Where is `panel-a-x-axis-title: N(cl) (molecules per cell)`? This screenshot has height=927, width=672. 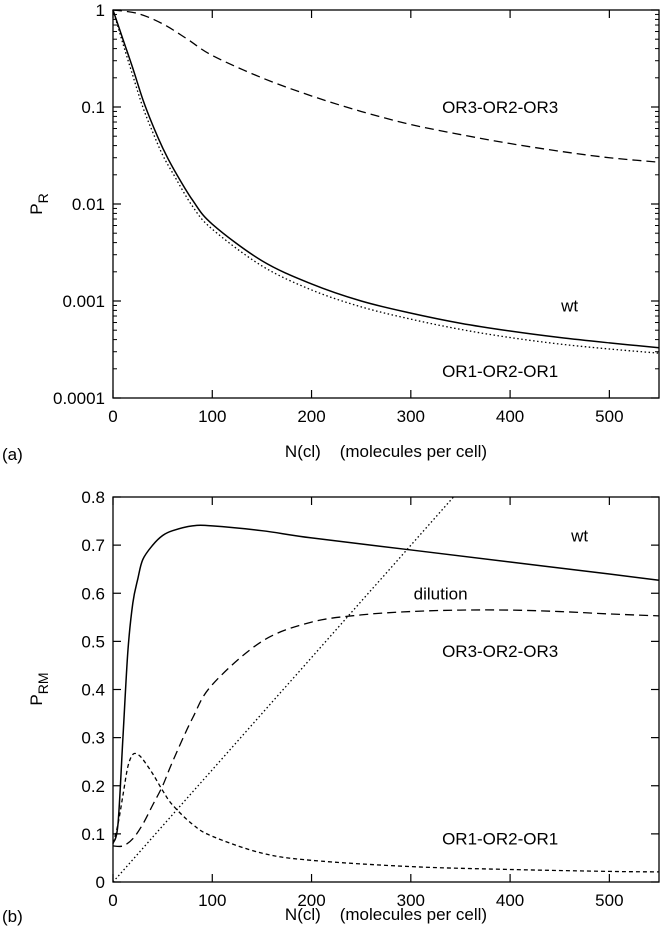 panel-a-x-axis-title: N(cl) (molecules per cell) is located at coordinates (386, 451).